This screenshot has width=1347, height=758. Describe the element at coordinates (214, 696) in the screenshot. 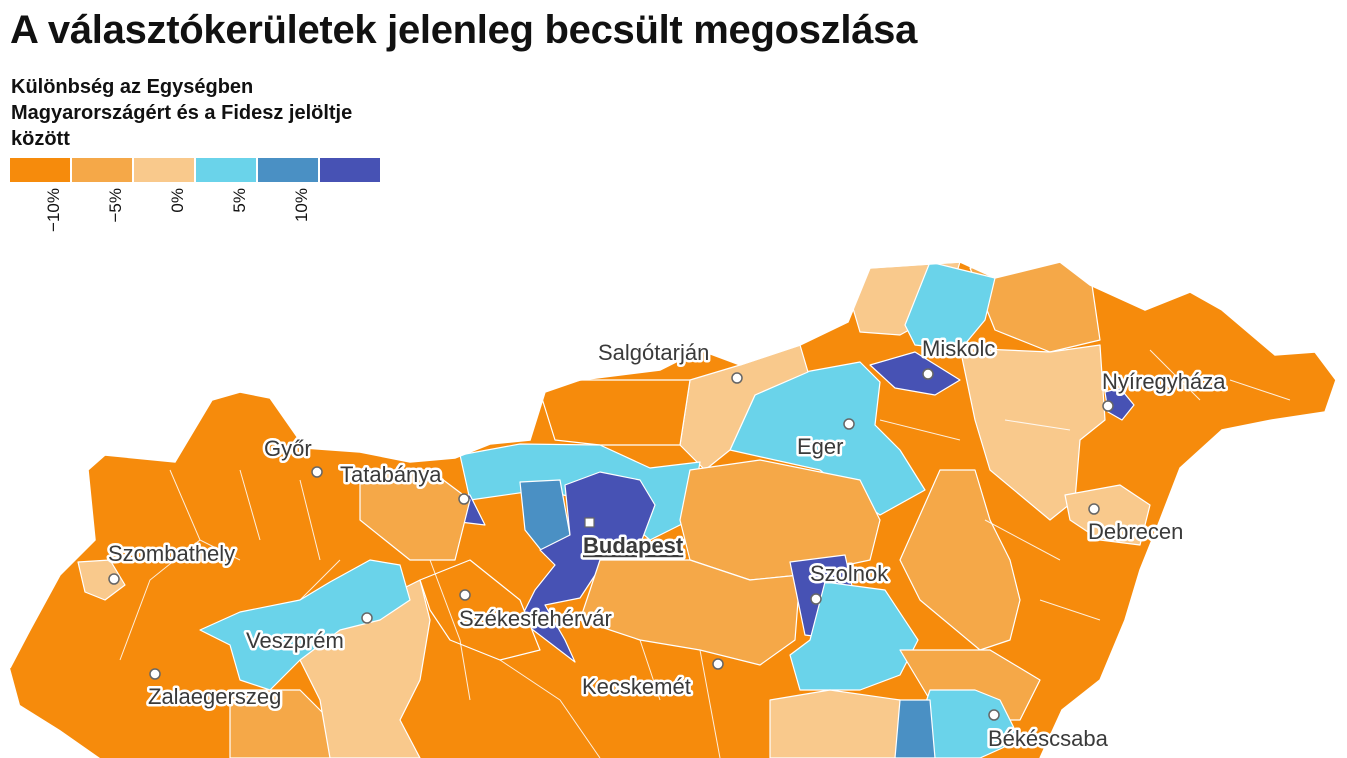

I see `city-label-zalaegerszeg: Zalaegerszeg` at that location.